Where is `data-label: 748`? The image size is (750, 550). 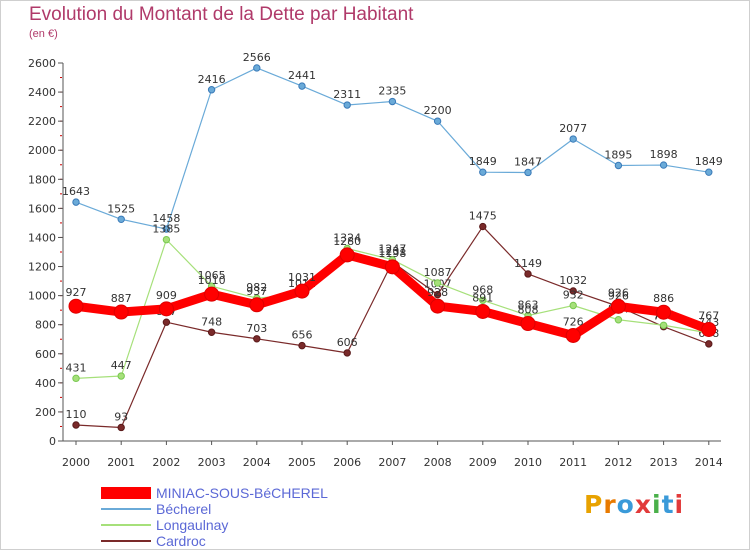 data-label: 748 is located at coordinates (211, 321).